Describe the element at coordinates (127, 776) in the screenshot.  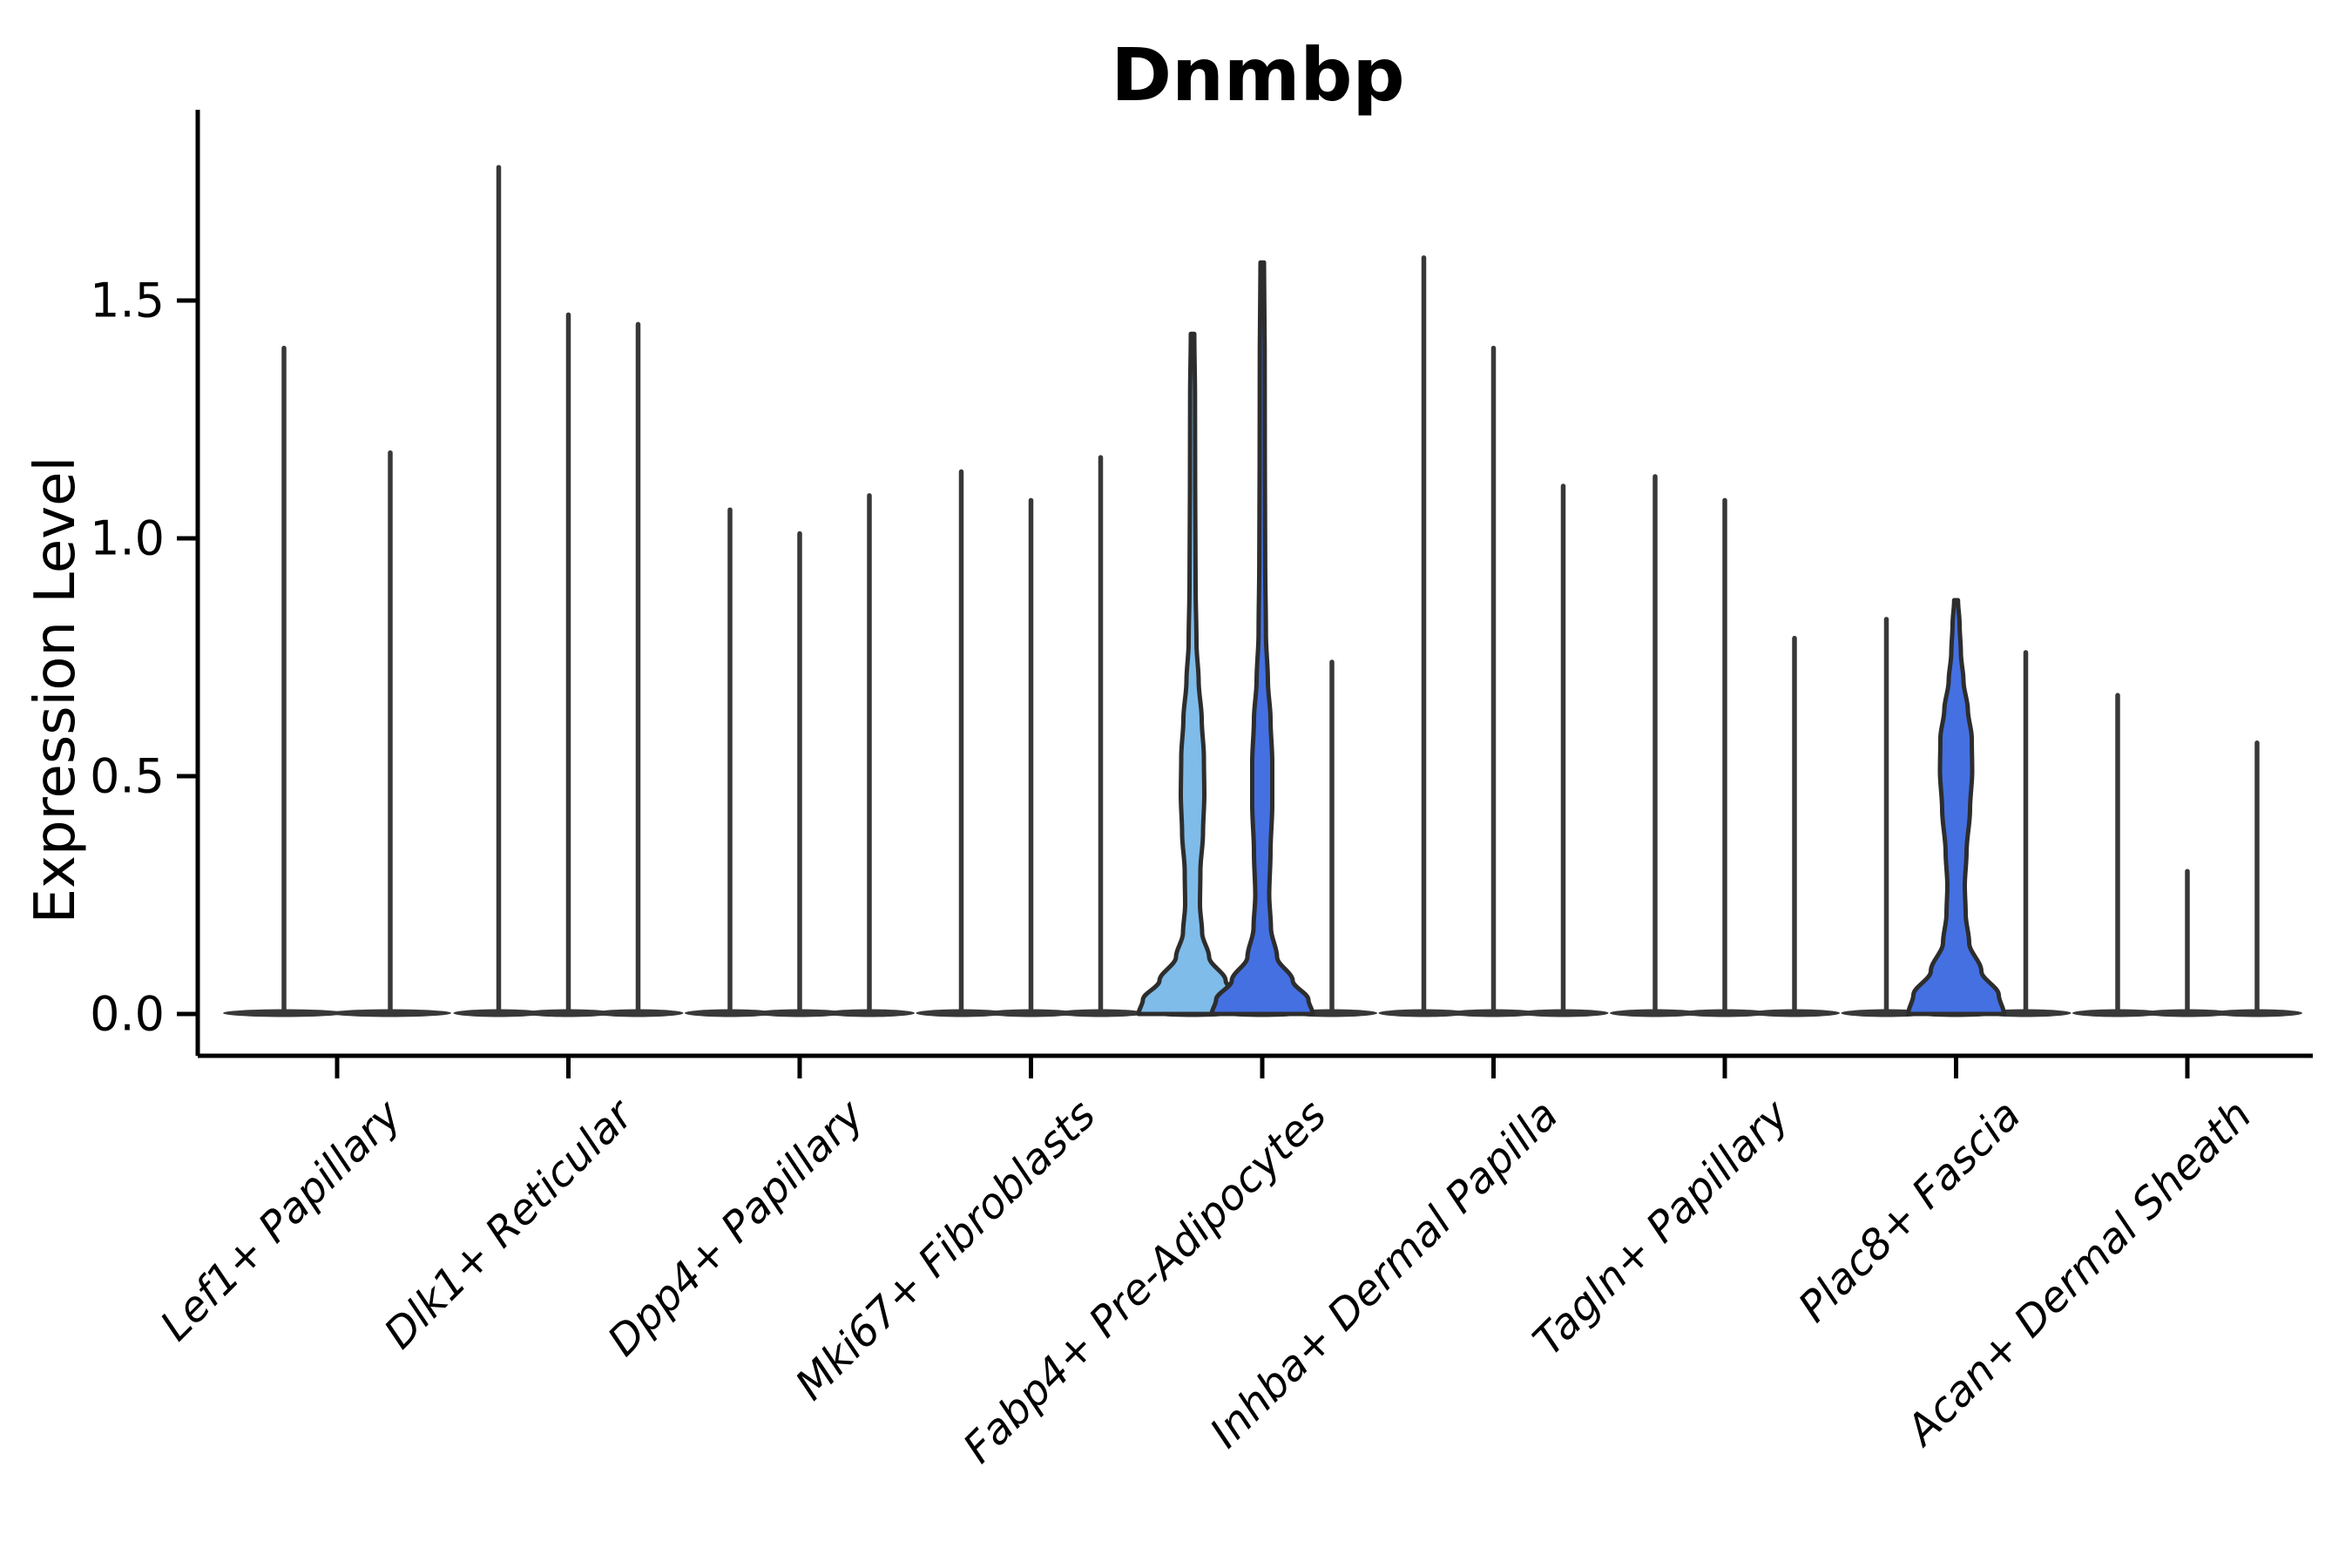
I see `y-tick-label: 0.5` at that location.